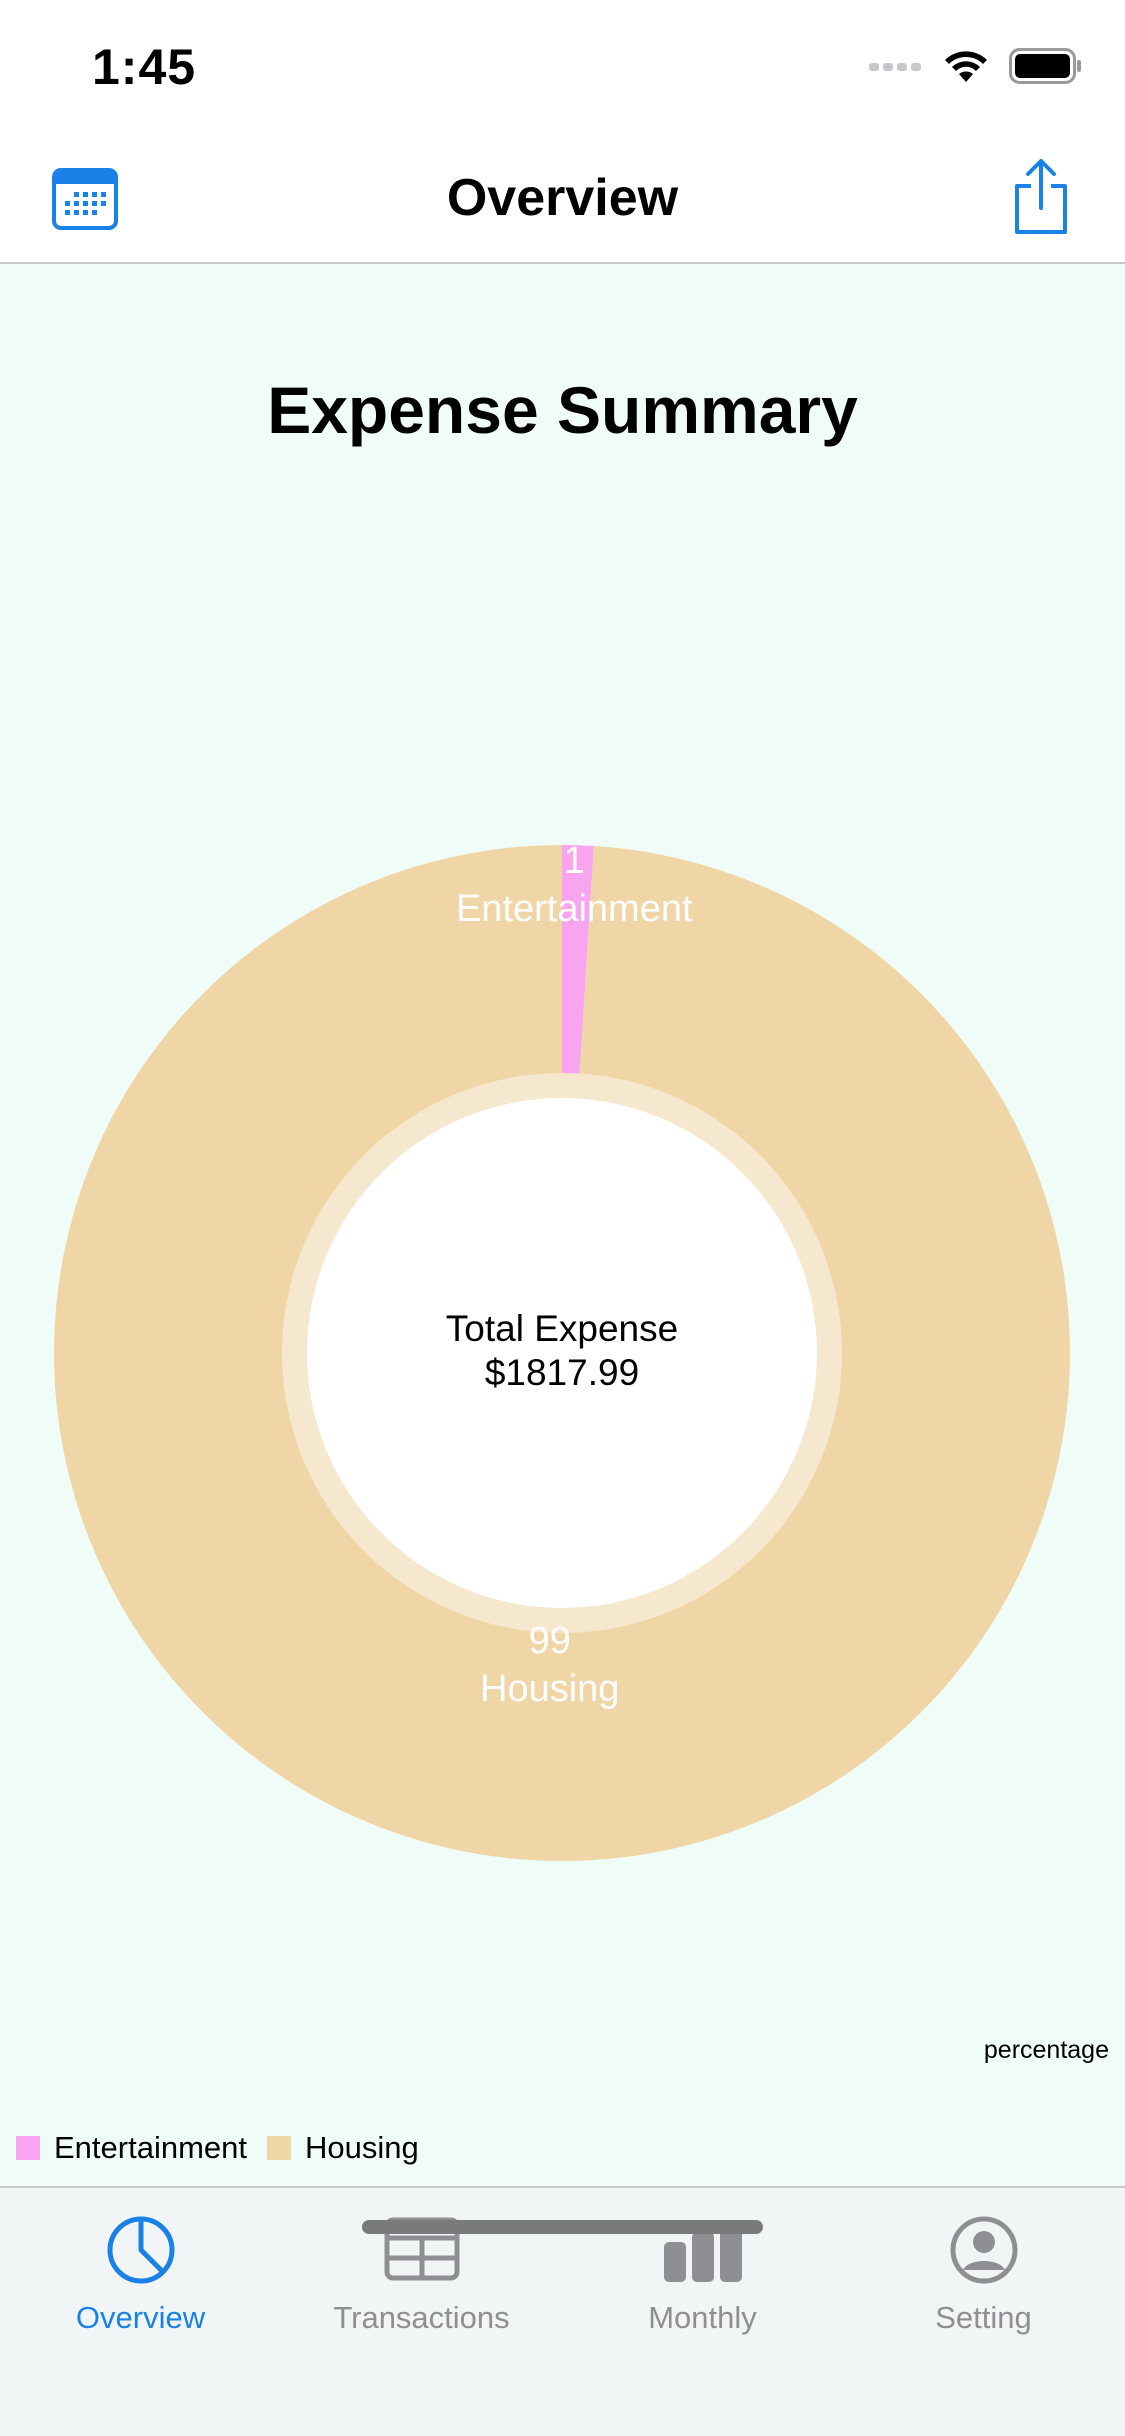  I want to click on status-bar: 1:45, so click(562, 66).